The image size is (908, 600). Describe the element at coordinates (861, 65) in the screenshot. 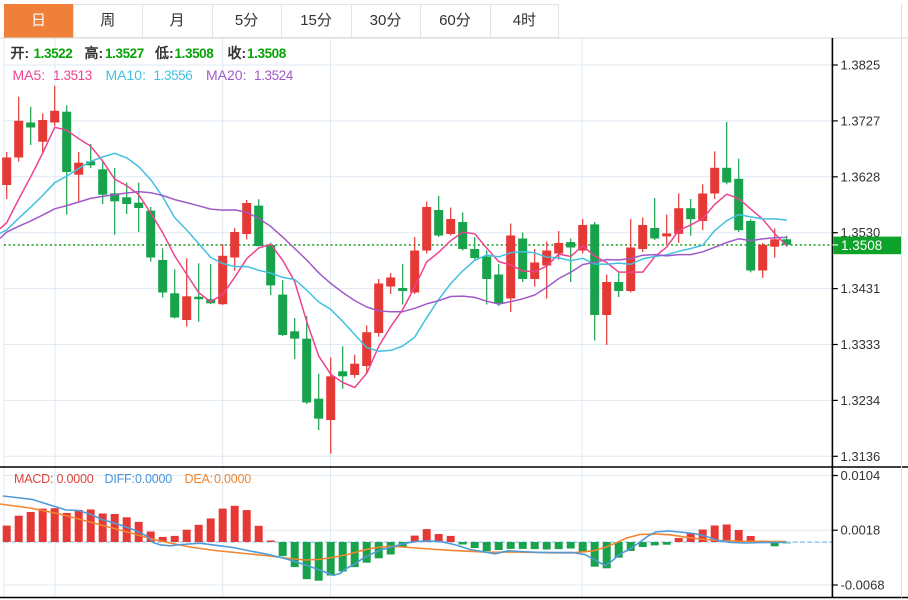

I see `svg-text: 1.3825` at that location.